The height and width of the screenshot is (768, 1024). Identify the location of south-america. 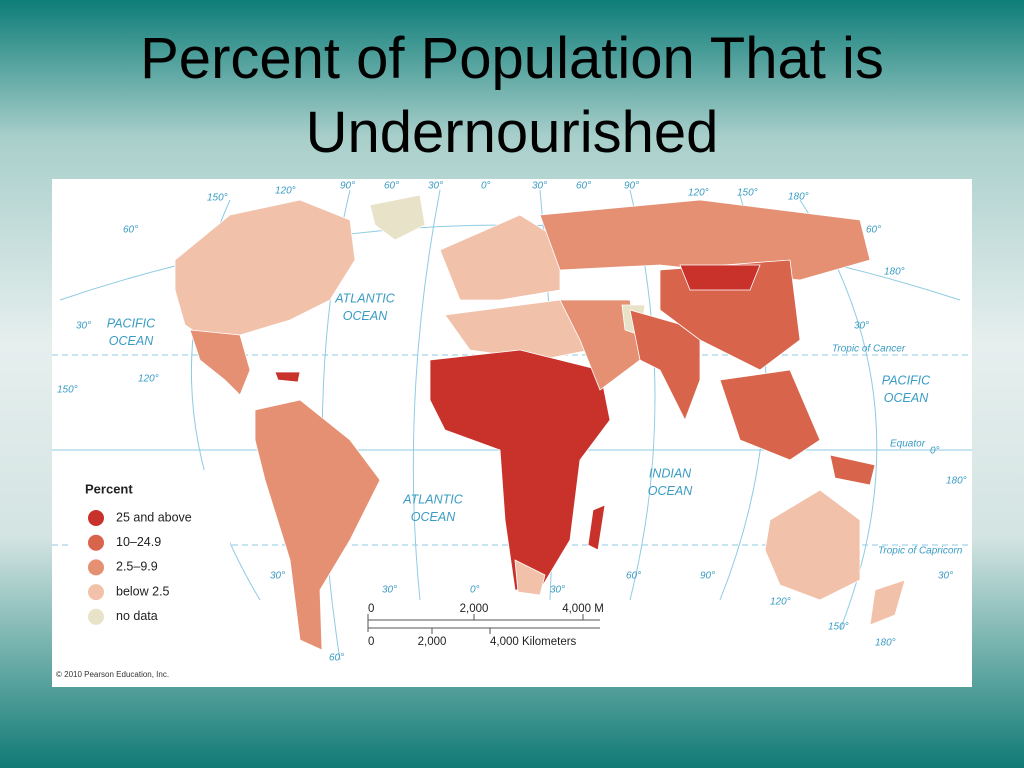
(317, 525).